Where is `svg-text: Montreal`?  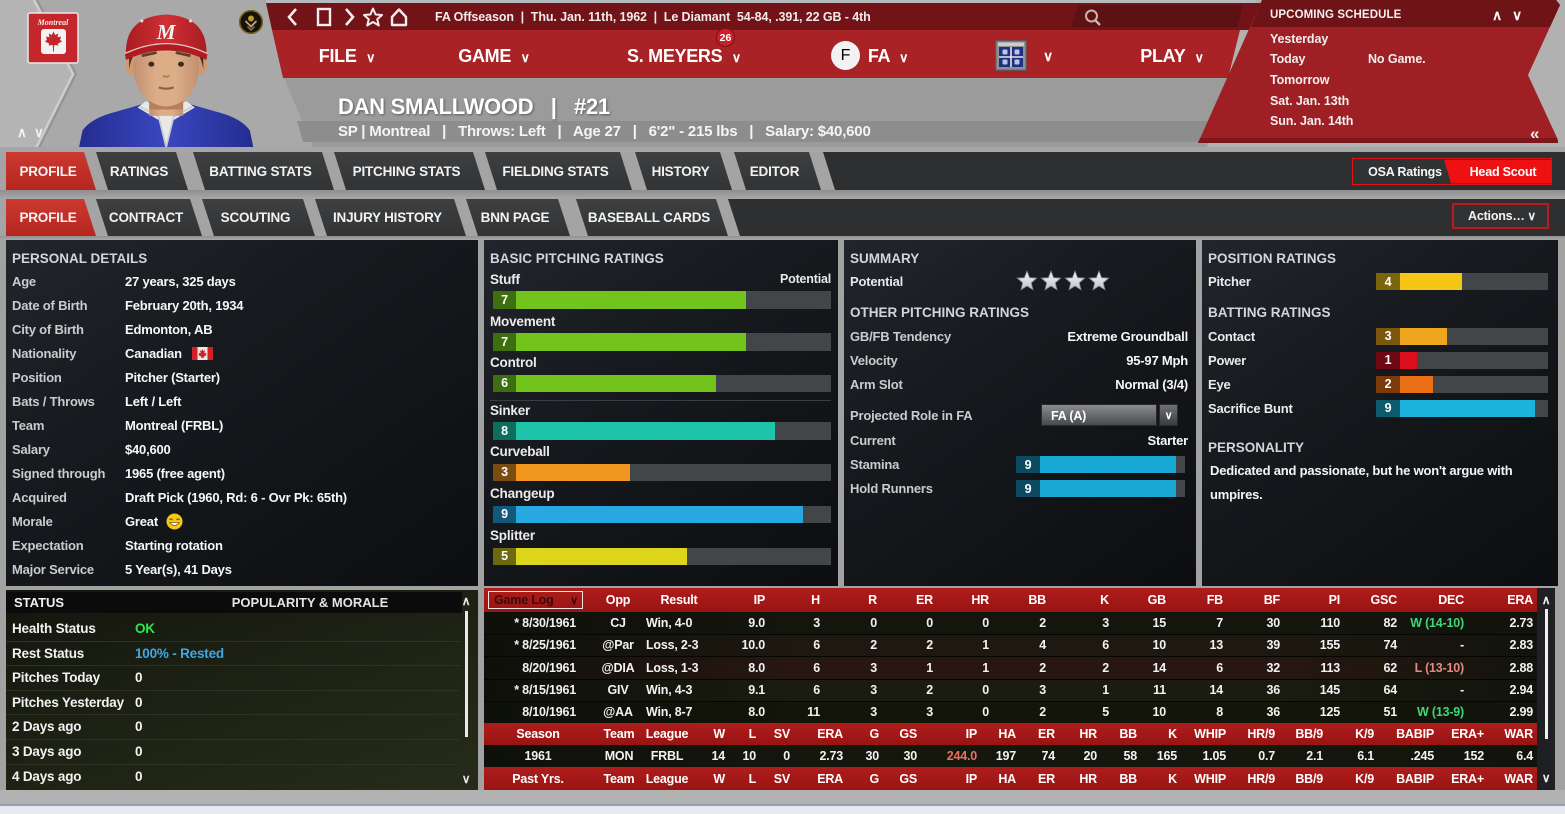
svg-text: Montreal is located at coordinates (53, 22).